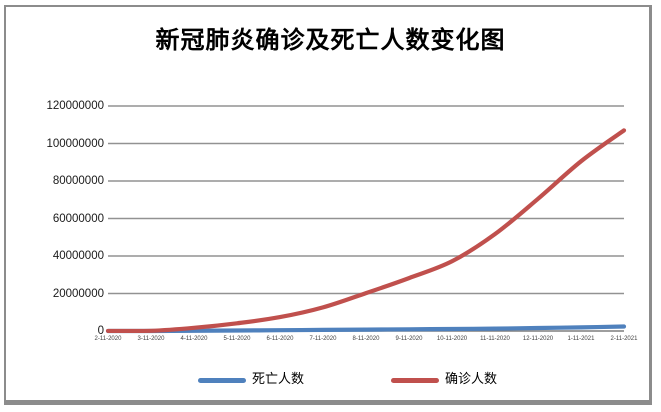 The image size is (661, 412). Describe the element at coordinates (409, 339) in the screenshot. I see `x-axis-tick-label: 9-11-2020` at that location.